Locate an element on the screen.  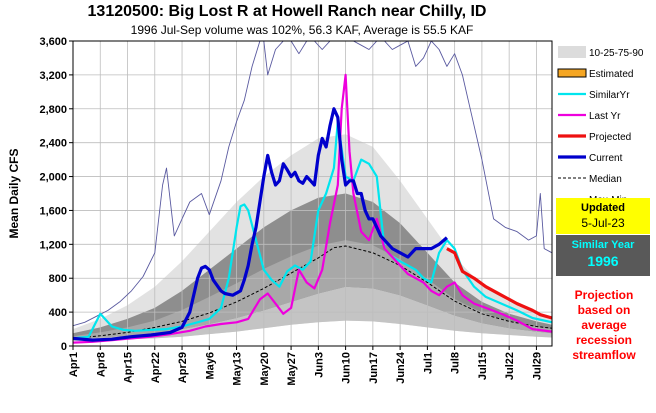
x-tick-label: Jul29 is located at coordinates (537, 366).